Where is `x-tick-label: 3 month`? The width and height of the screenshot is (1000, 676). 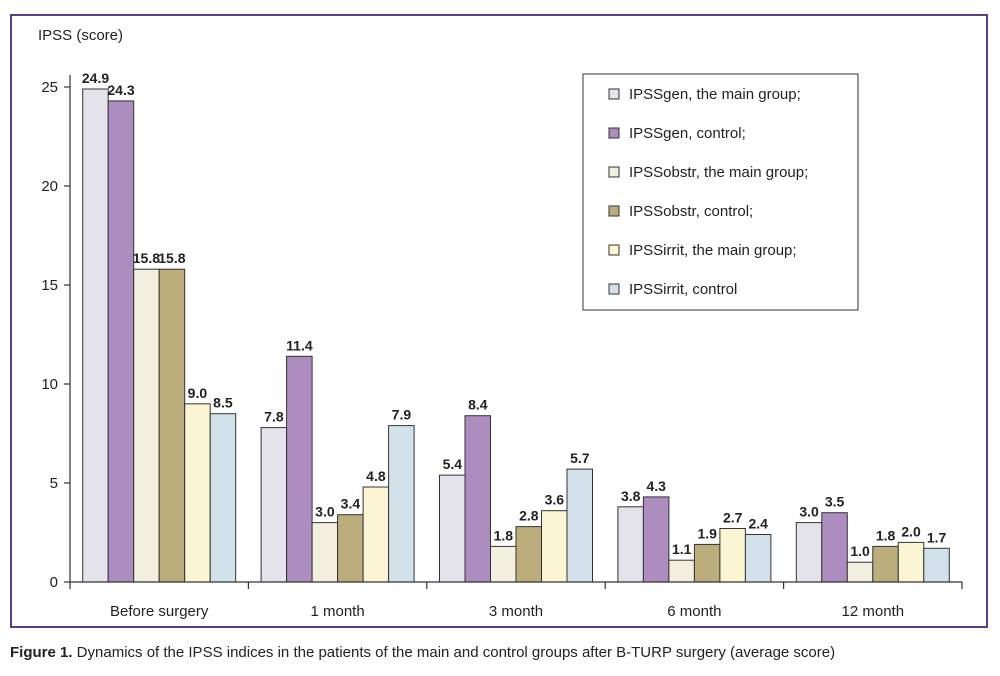
x-tick-label: 3 month is located at coordinates (516, 611).